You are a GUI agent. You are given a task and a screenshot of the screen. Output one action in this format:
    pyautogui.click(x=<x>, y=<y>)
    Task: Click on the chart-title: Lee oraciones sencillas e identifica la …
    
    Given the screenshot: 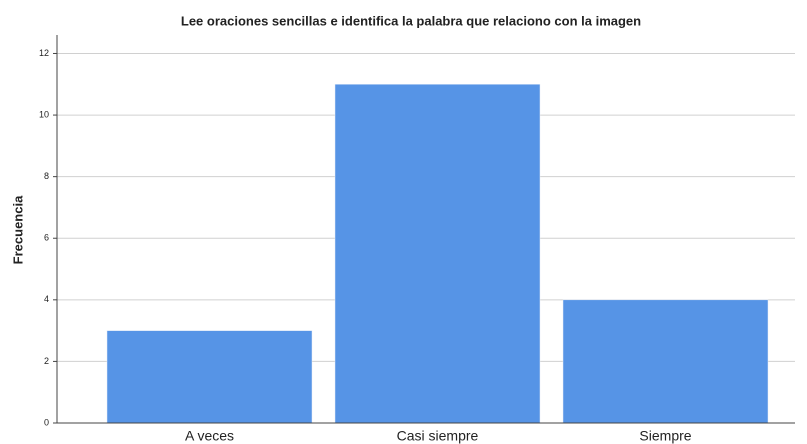 What is the action you would take?
    pyautogui.click(x=411, y=20)
    